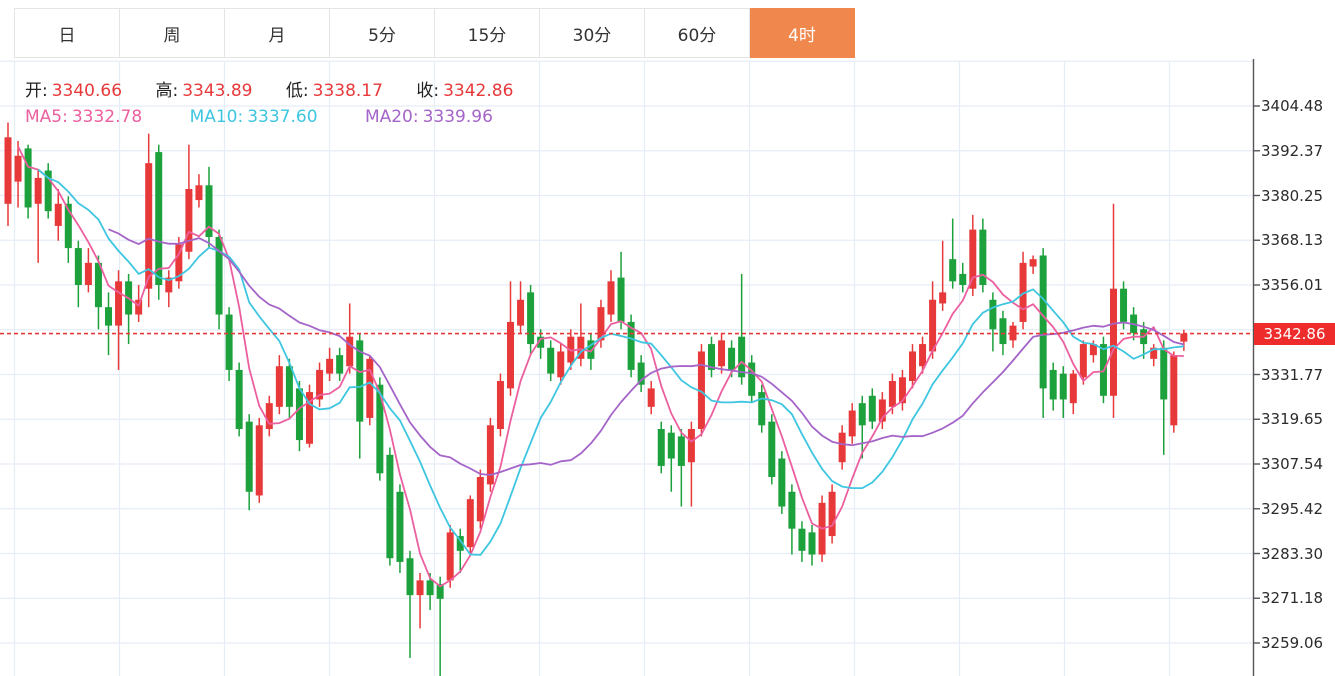 Image resolution: width=1335 pixels, height=676 pixels. Describe the element at coordinates (36, 91) in the screenshot. I see `open-label: 开:` at that location.